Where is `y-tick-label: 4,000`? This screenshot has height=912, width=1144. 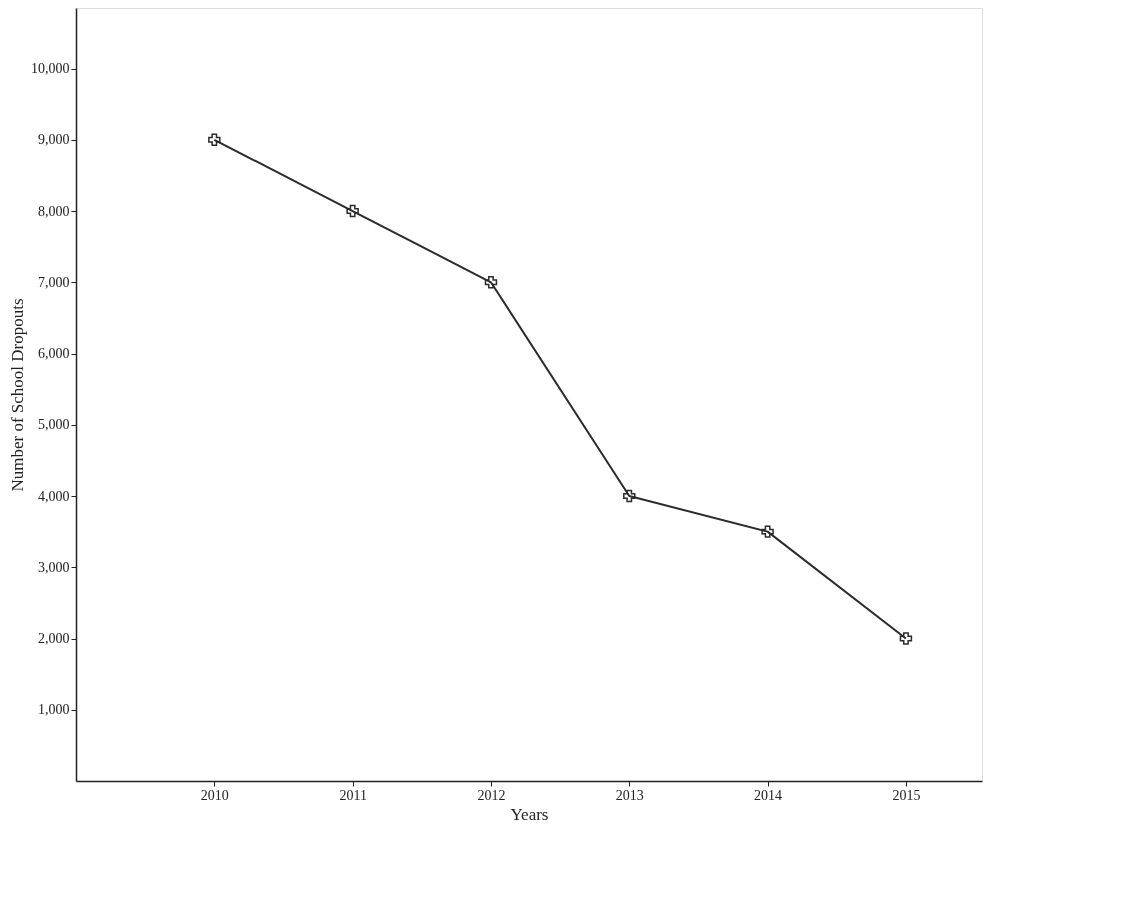 y-tick-label: 4,000 is located at coordinates (54, 496).